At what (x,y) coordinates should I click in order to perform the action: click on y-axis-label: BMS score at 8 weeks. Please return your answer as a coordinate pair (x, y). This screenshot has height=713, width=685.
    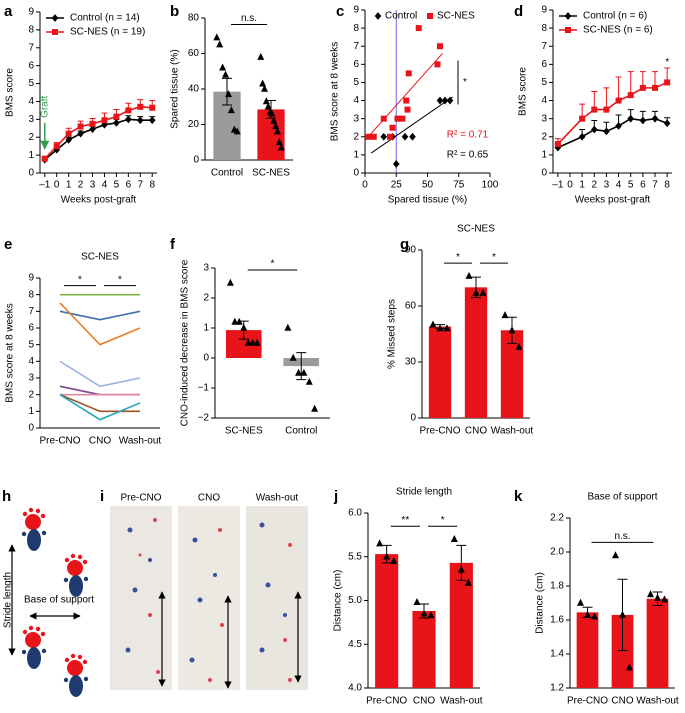
    Looking at the image, I should click on (10, 352).